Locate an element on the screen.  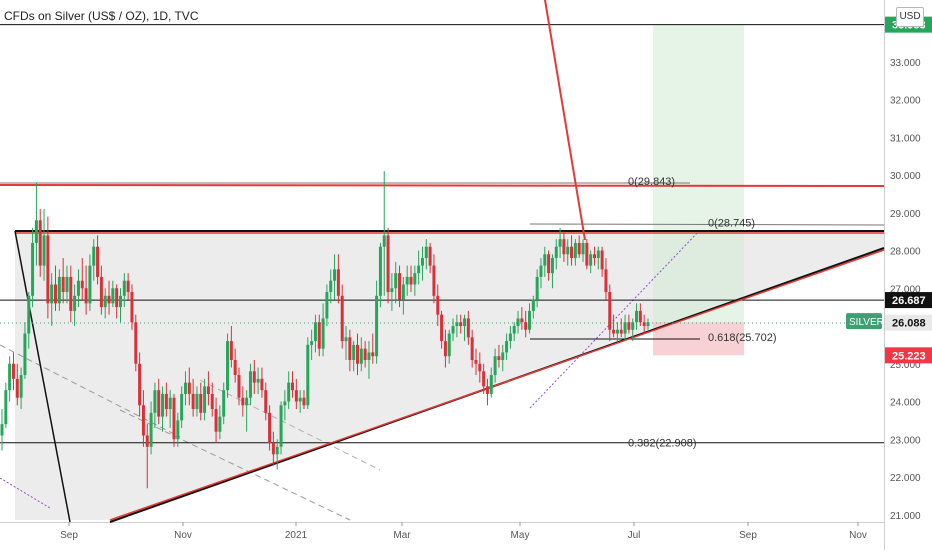
y-tick-label: 30.000 is located at coordinates (905, 176).